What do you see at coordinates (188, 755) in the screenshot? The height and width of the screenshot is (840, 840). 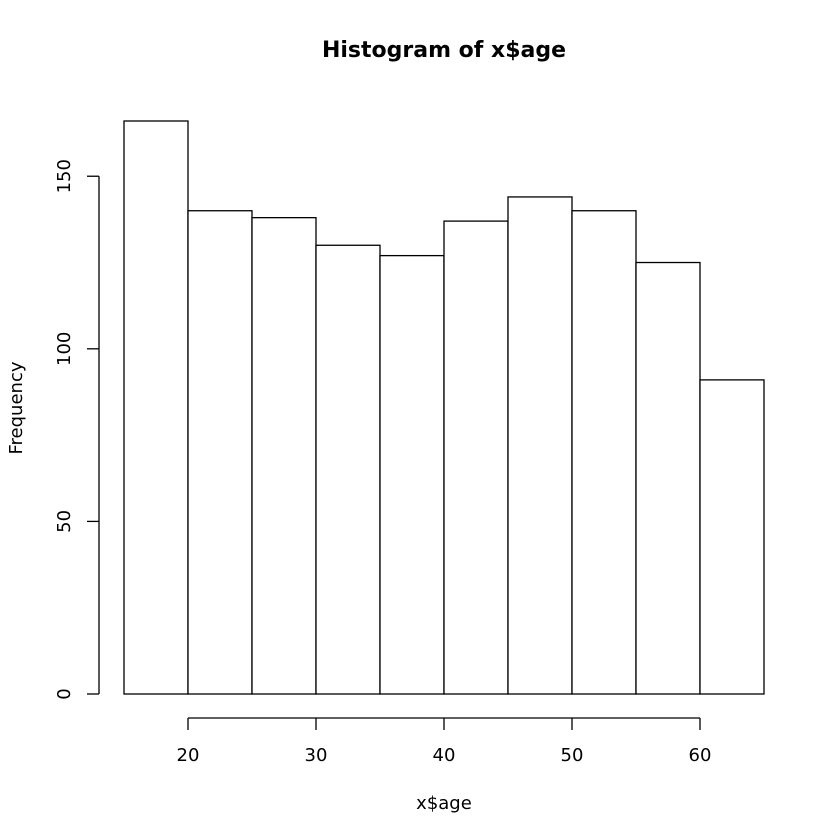 I see `x-tick-label: 20` at bounding box center [188, 755].